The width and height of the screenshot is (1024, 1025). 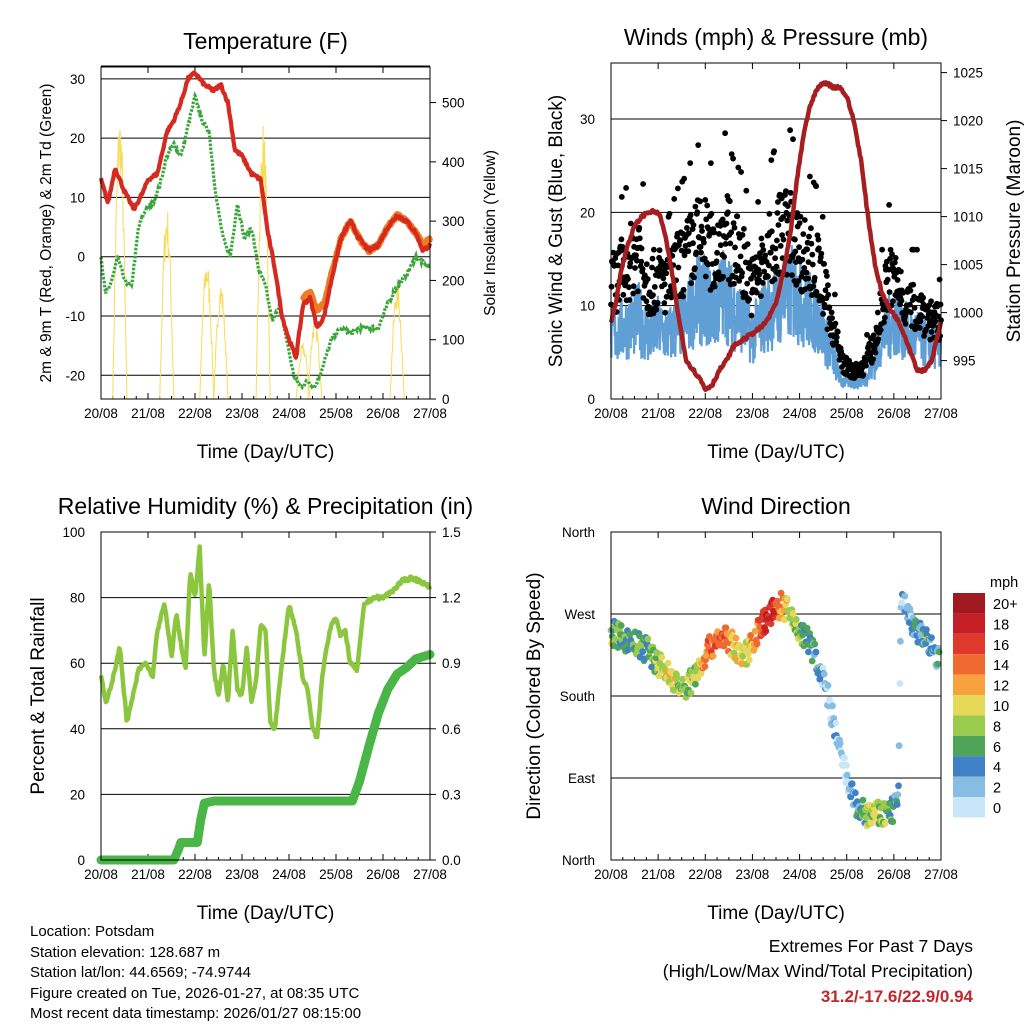 I want to click on legend-label: 10, so click(x=1001, y=707).